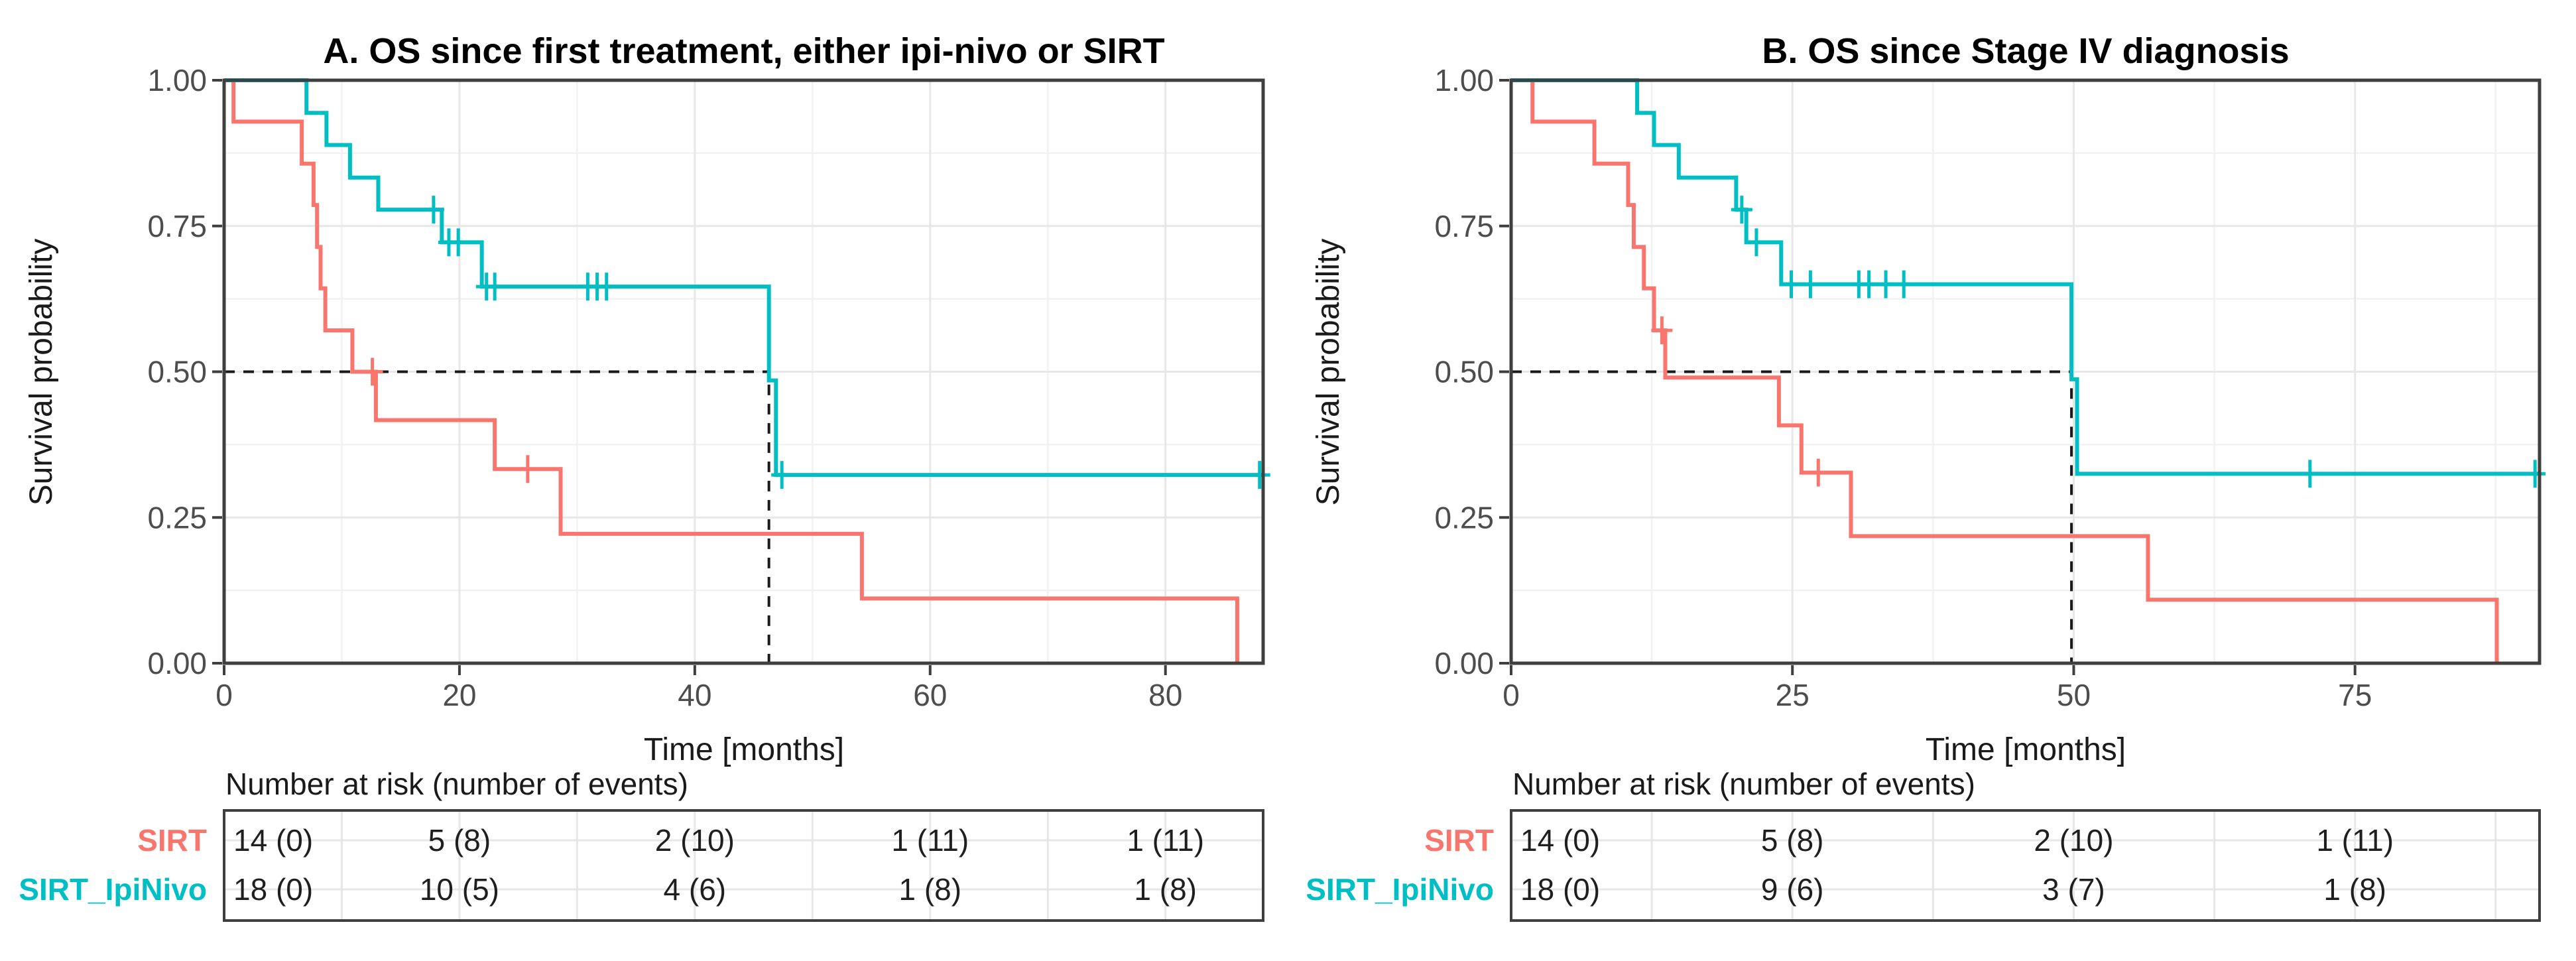 This screenshot has width=2576, height=961. What do you see at coordinates (2354, 889) in the screenshot?
I see `risk-value-sirt_ipinivo-t75: 1 (8)` at bounding box center [2354, 889].